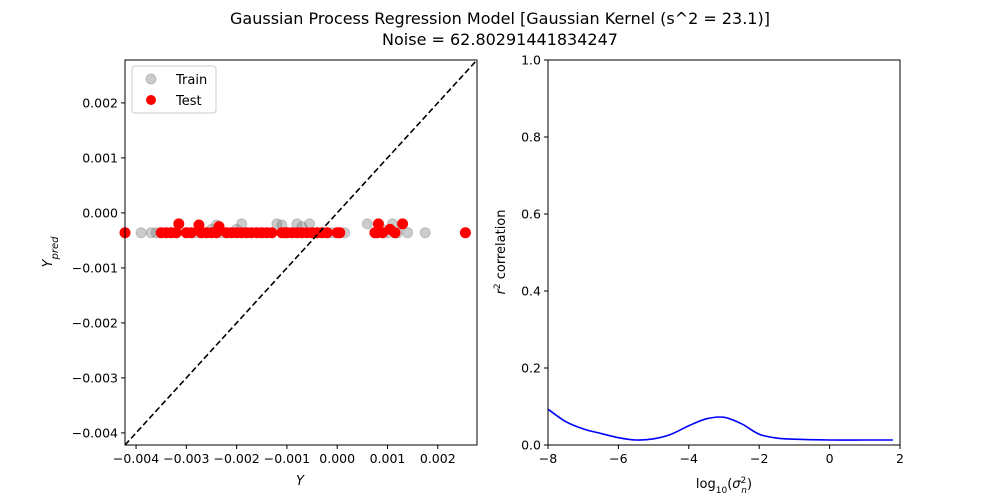 This screenshot has height=500, width=1000. I want to click on y-tick-label: 0.002, so click(100, 102).